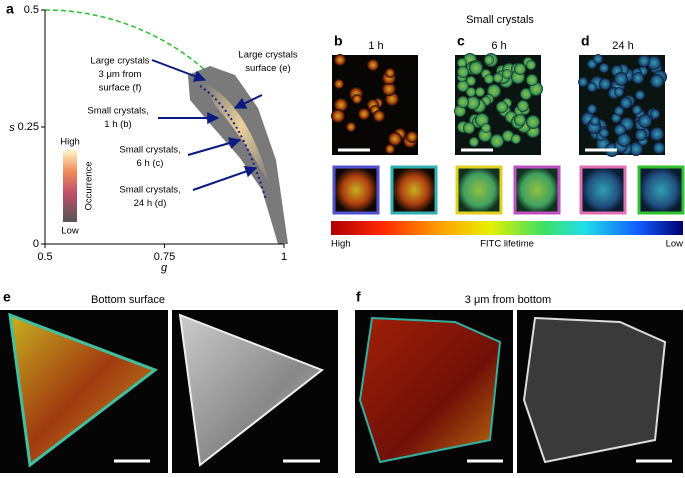 Image resolution: width=685 pixels, height=478 pixels. Describe the element at coordinates (675, 244) in the screenshot. I see `lifetime-low: Low` at that location.